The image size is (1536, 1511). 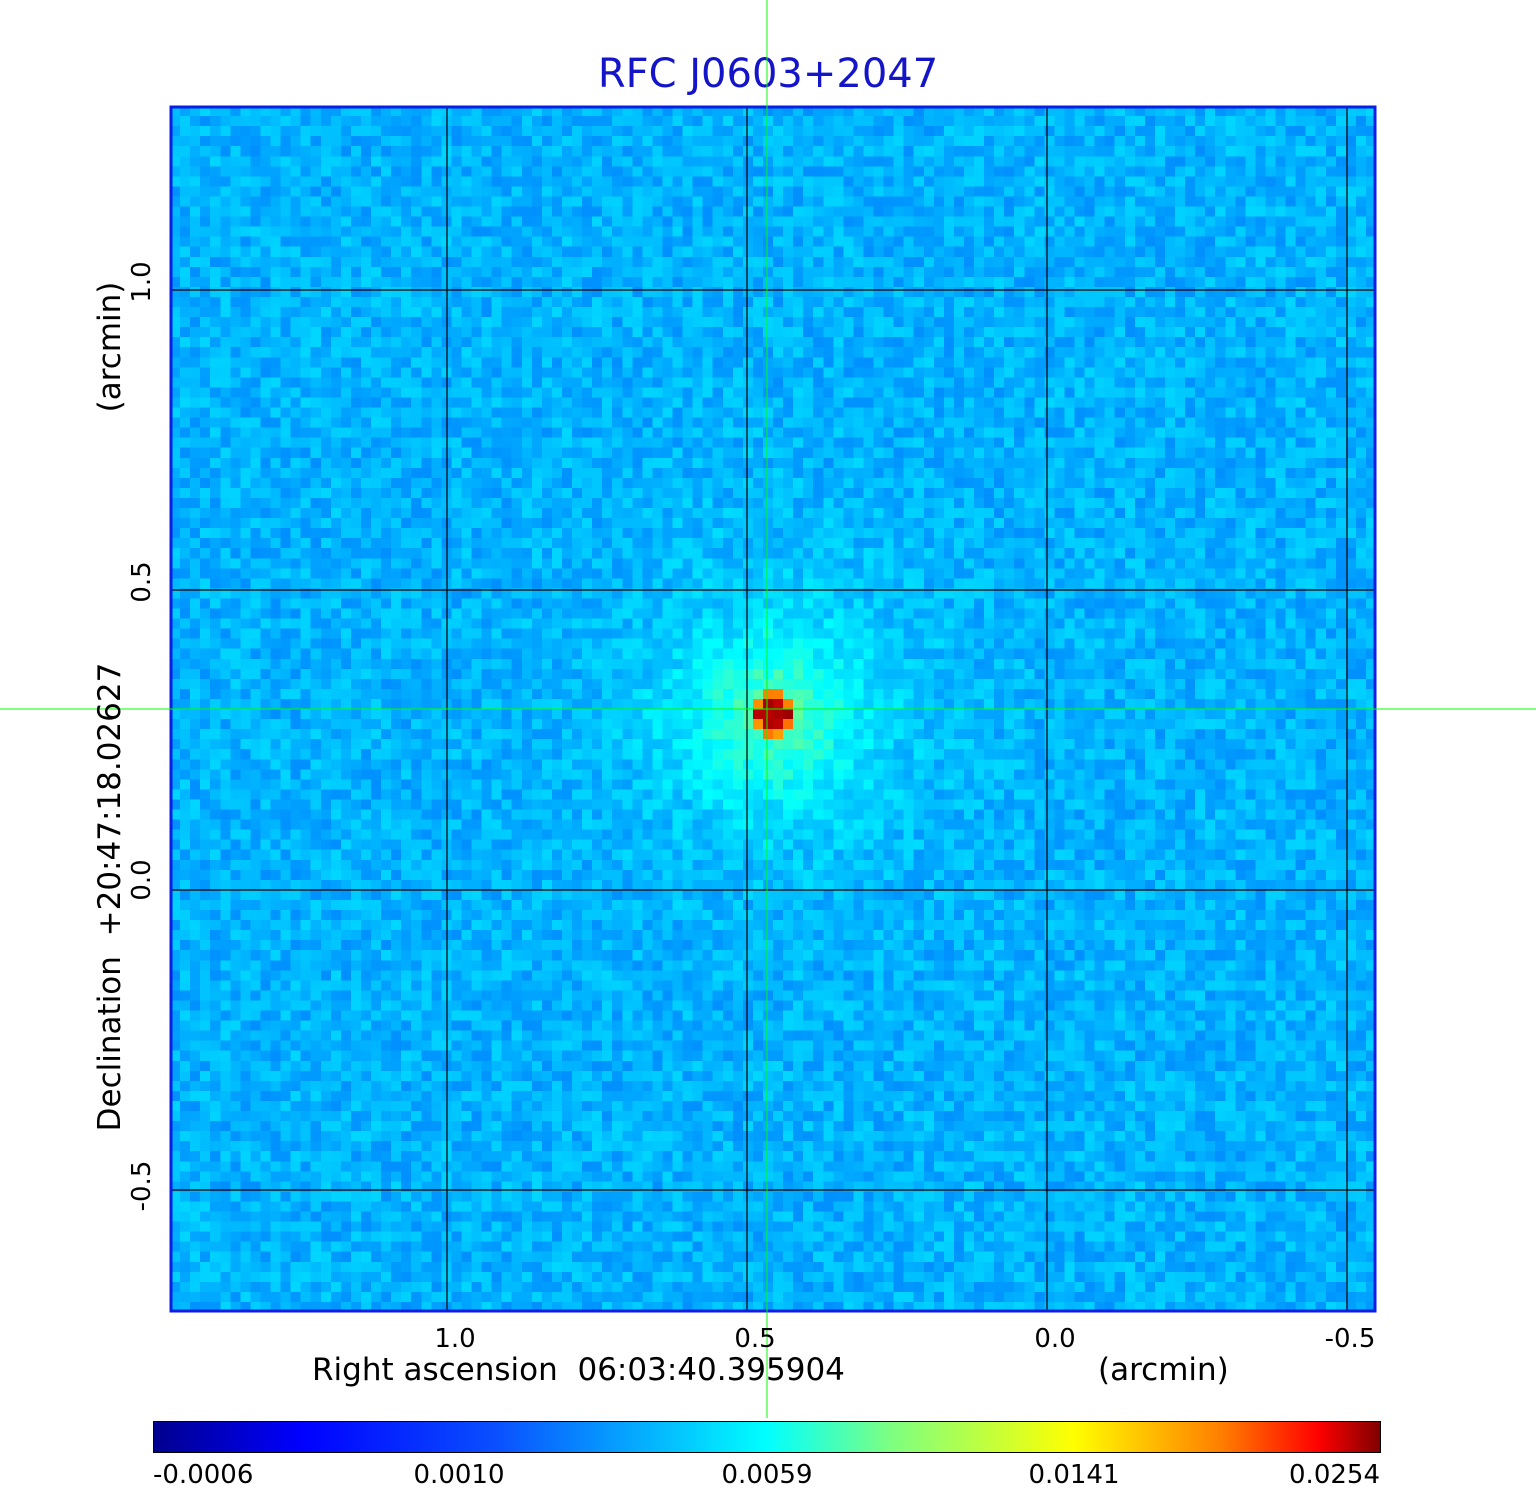 What do you see at coordinates (767, 1475) in the screenshot?
I see `colorbar-tick-label: 0.0059` at bounding box center [767, 1475].